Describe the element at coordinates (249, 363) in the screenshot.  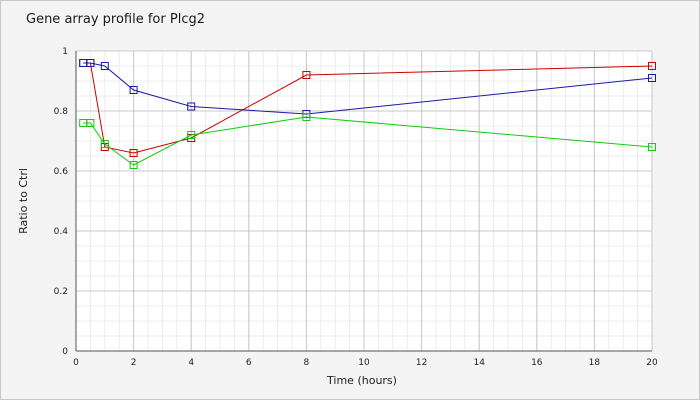
I see `x-tick-label: 6` at that location.